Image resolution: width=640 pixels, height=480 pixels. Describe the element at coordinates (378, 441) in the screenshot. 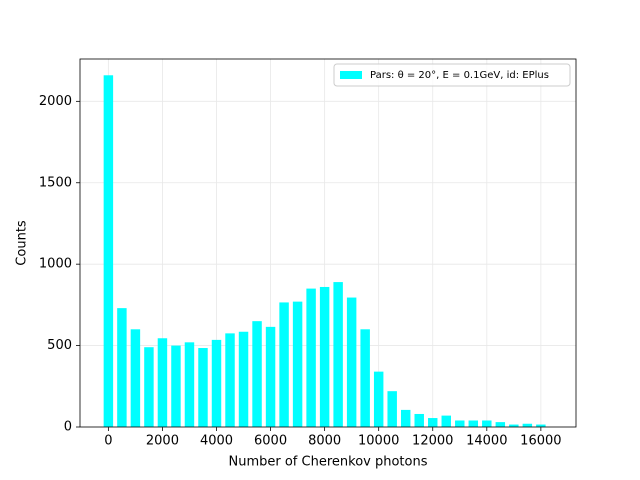

I see `x-tick-label: 10000` at that location.